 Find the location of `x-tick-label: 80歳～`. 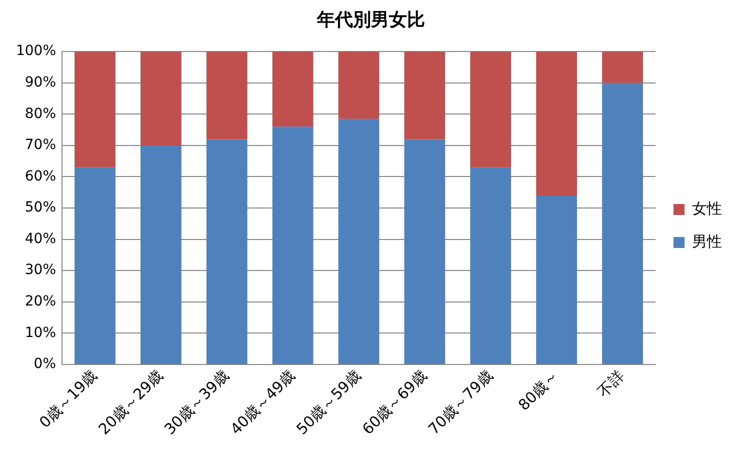

x-tick-label: 80歳～ is located at coordinates (538, 390).